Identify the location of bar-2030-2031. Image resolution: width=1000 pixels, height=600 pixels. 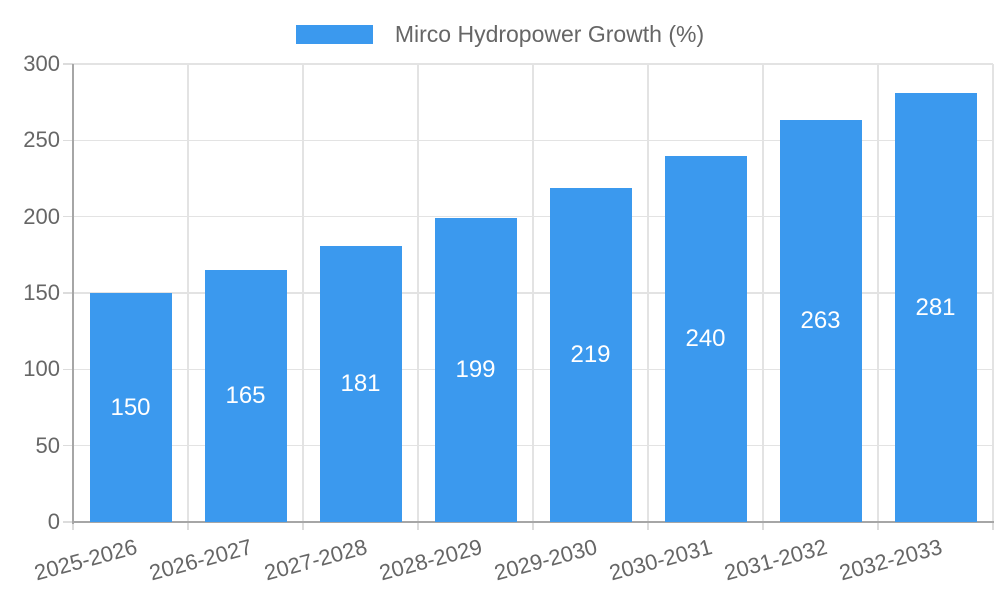
(705, 338).